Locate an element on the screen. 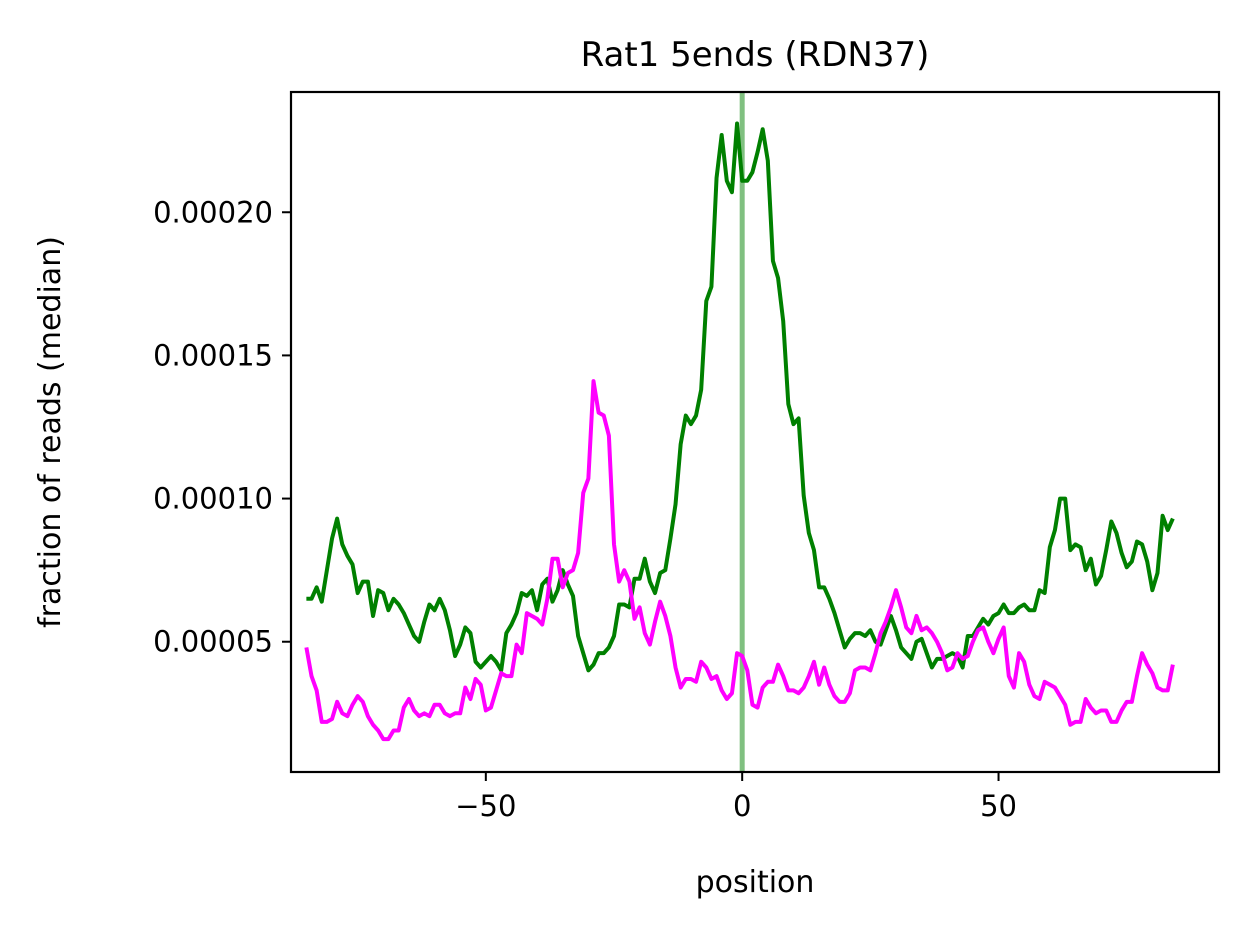 The width and height of the screenshot is (1250, 932). y-axis: 0.00005 0.00010 0.00015 0.00020 is located at coordinates (222, 427).